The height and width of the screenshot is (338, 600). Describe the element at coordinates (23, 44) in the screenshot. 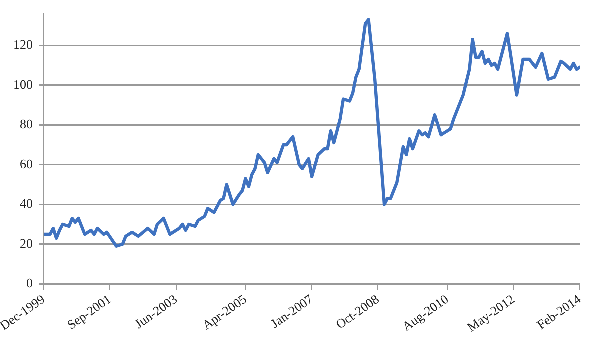

I see `y-tick-label: 120` at that location.